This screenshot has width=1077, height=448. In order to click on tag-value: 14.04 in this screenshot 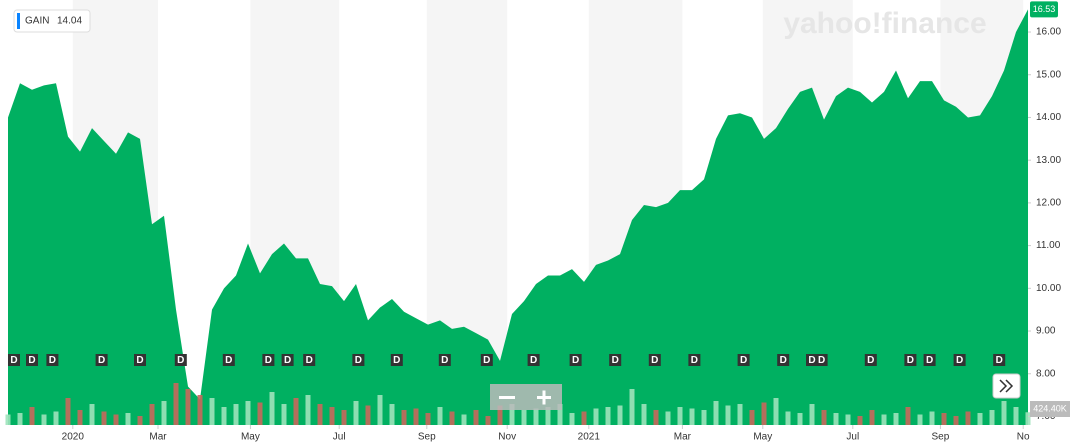, I will do `click(69, 21)`.